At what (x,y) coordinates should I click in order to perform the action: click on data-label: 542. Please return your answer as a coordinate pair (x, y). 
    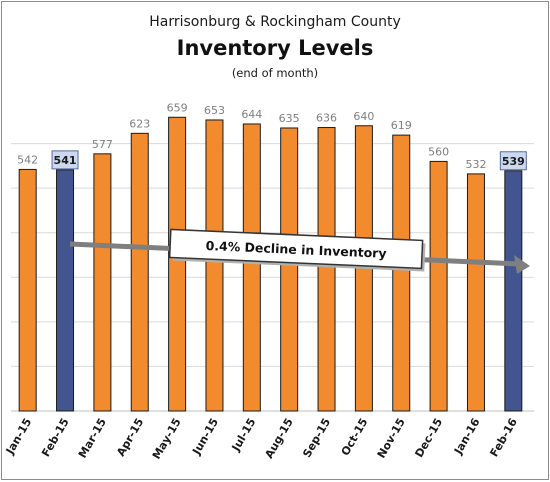
    Looking at the image, I should click on (27, 159).